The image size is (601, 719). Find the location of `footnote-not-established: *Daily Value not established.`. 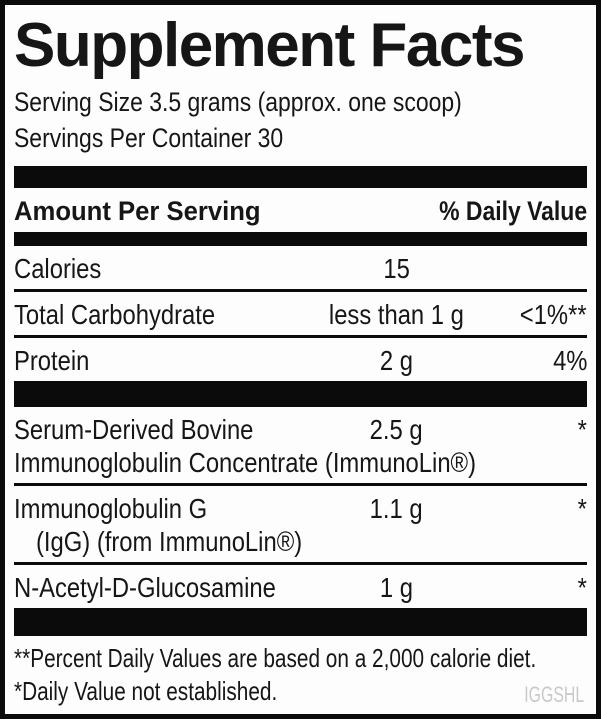

footnote-not-established: *Daily Value not established. is located at coordinates (300, 691).